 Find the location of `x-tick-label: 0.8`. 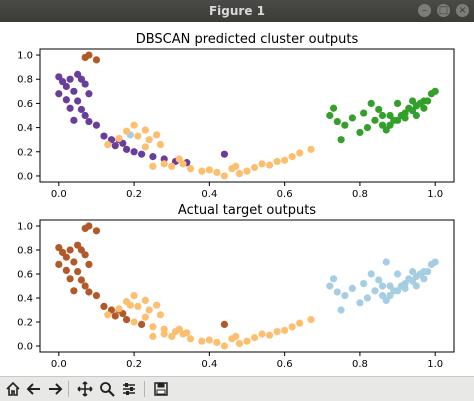

x-tick-label: 0.8 is located at coordinates (360, 194).